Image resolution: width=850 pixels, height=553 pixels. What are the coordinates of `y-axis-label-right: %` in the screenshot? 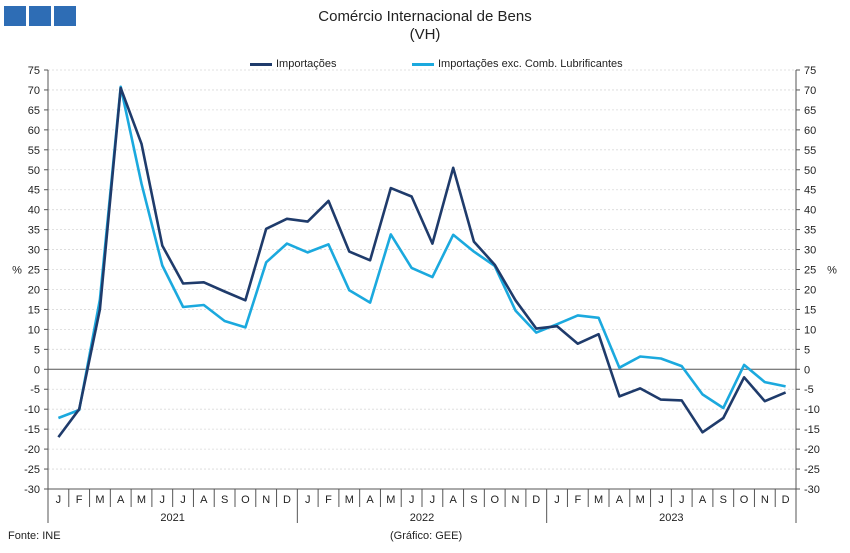 It's located at (832, 271).